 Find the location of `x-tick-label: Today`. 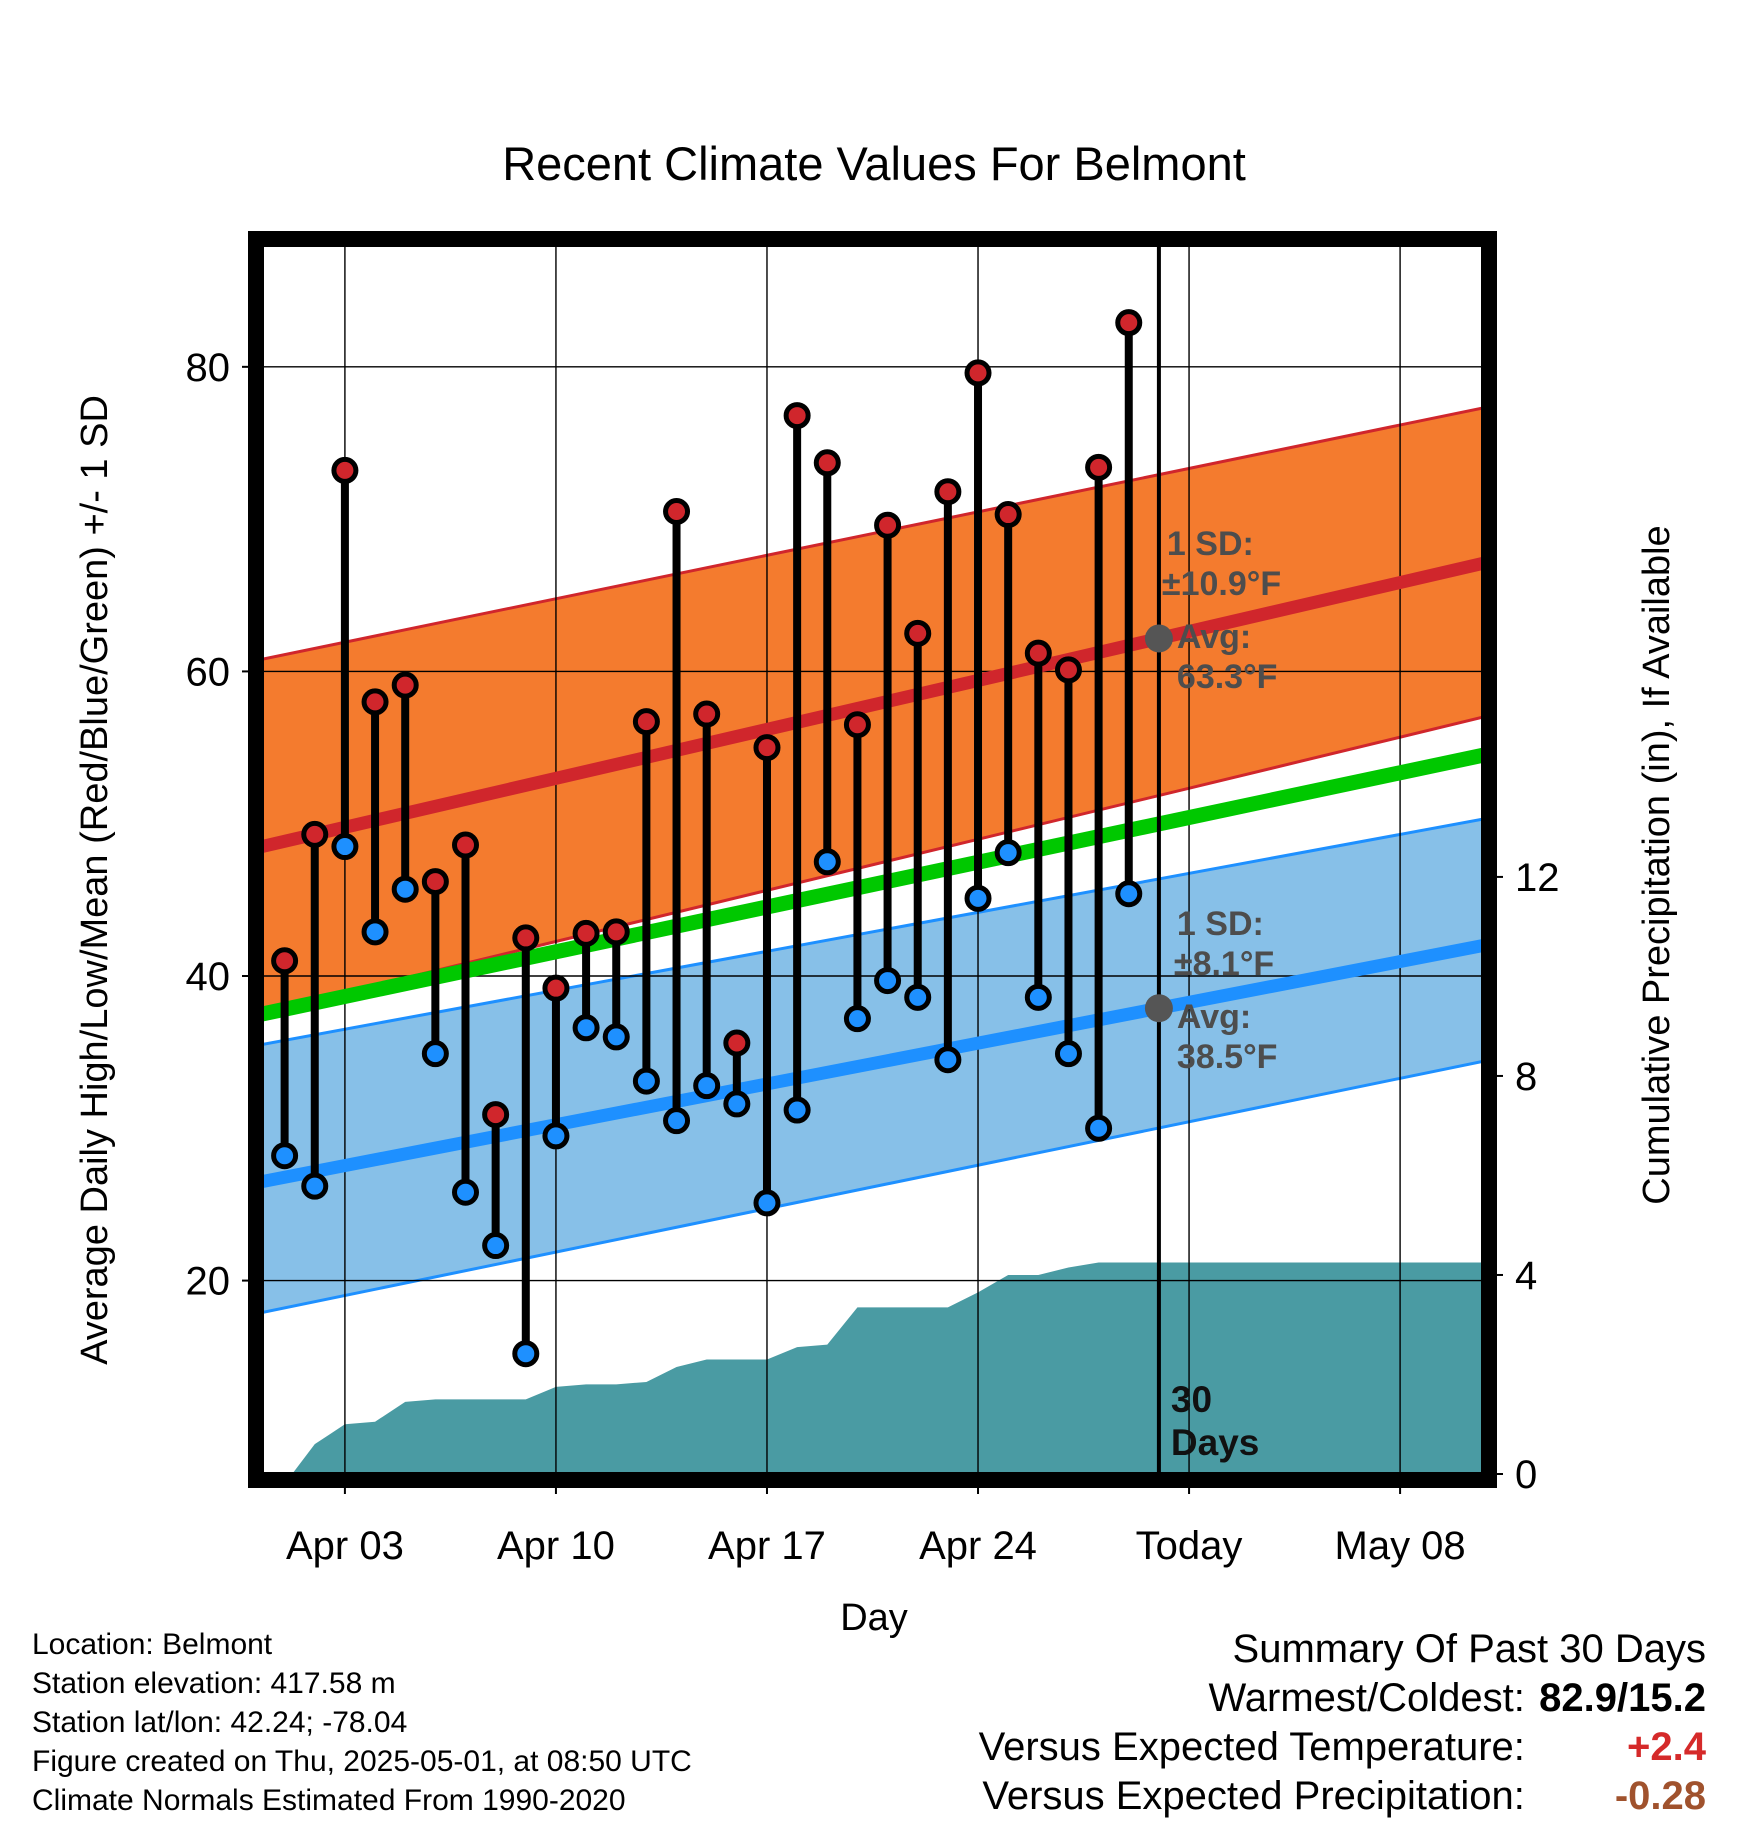

x-tick-label: Today is located at coordinates (1189, 1546).